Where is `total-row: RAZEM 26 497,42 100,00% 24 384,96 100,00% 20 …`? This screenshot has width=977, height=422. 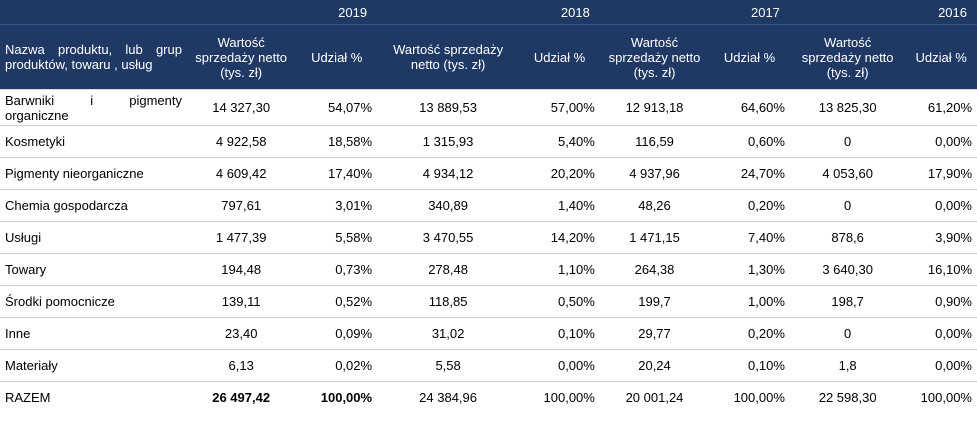 total-row: RAZEM 26 497,42 100,00% 24 384,96 100,00% 20 … is located at coordinates (488, 397).